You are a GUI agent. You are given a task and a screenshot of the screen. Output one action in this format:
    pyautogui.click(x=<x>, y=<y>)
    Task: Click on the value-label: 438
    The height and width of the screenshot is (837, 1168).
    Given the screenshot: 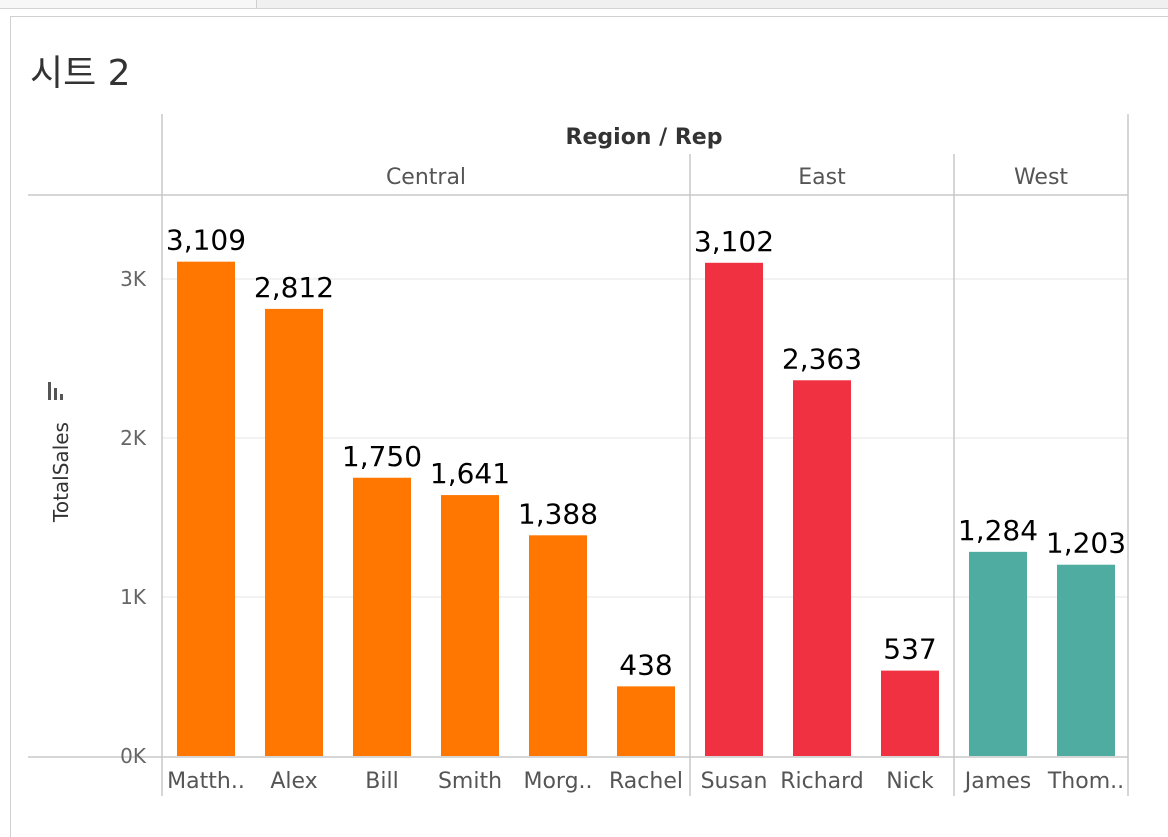 What is the action you would take?
    pyautogui.click(x=645, y=664)
    